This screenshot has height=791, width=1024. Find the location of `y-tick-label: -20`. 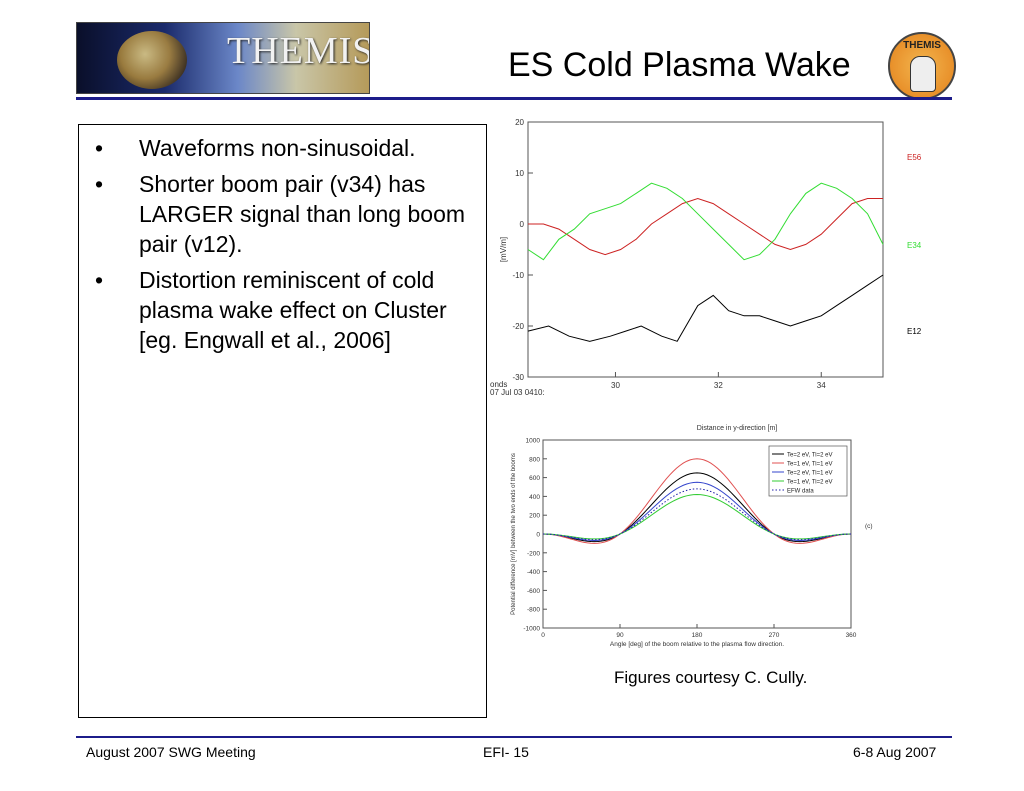

y-tick-label: -20 is located at coordinates (518, 326).